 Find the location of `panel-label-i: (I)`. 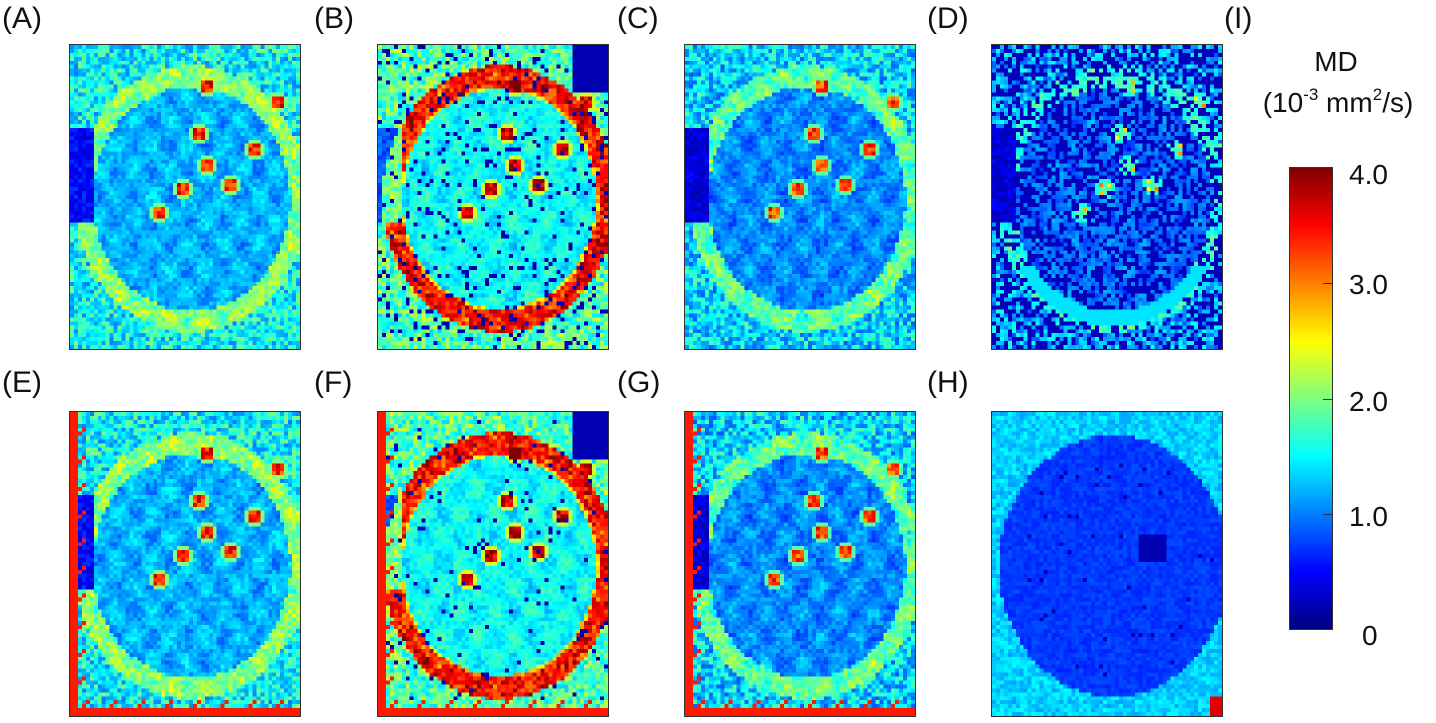

panel-label-i: (I) is located at coordinates (1238, 18).